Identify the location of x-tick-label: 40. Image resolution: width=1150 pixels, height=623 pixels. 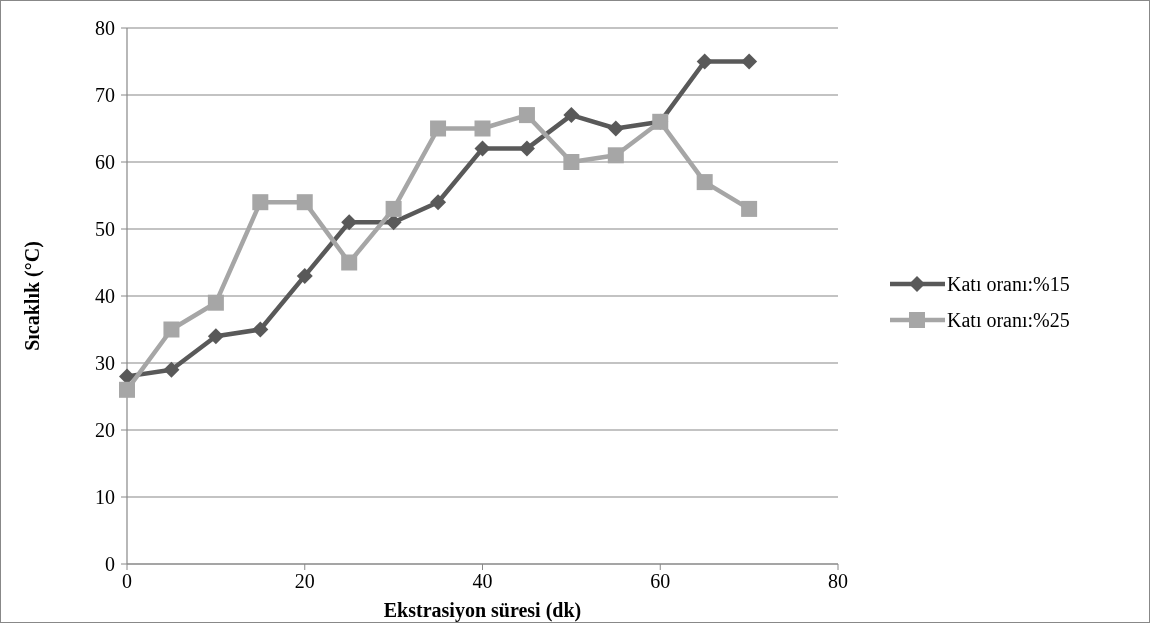
(482, 581).